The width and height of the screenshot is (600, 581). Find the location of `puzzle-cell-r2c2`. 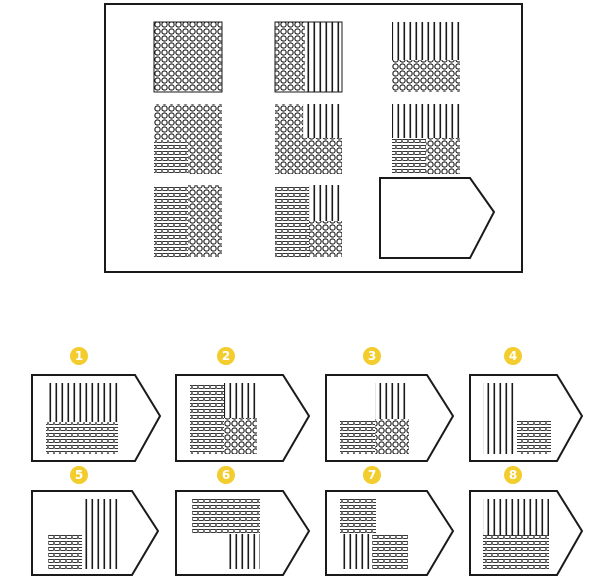

puzzle-cell-r2c2 is located at coordinates (308, 139).